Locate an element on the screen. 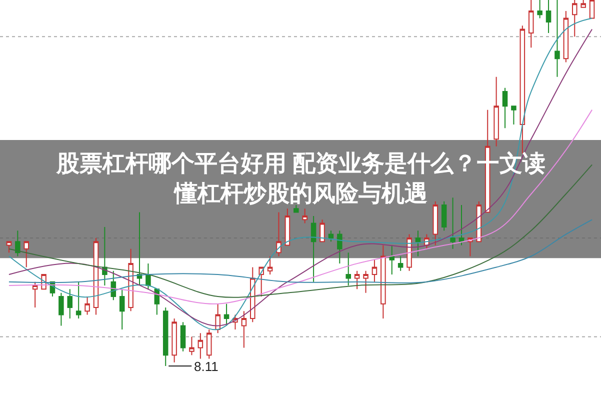 The height and width of the screenshot is (399, 601). annotation: 8.11 is located at coordinates (206, 366).